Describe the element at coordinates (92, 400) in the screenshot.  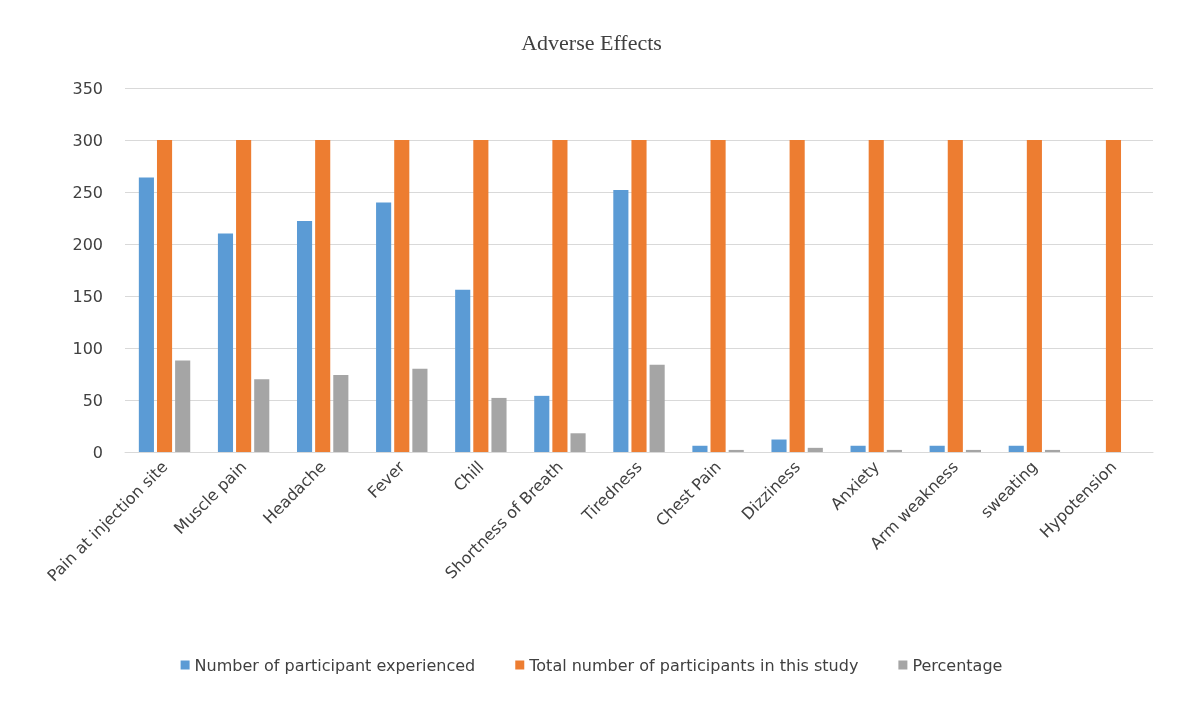
I see `y-tick-label: 50` at that location.